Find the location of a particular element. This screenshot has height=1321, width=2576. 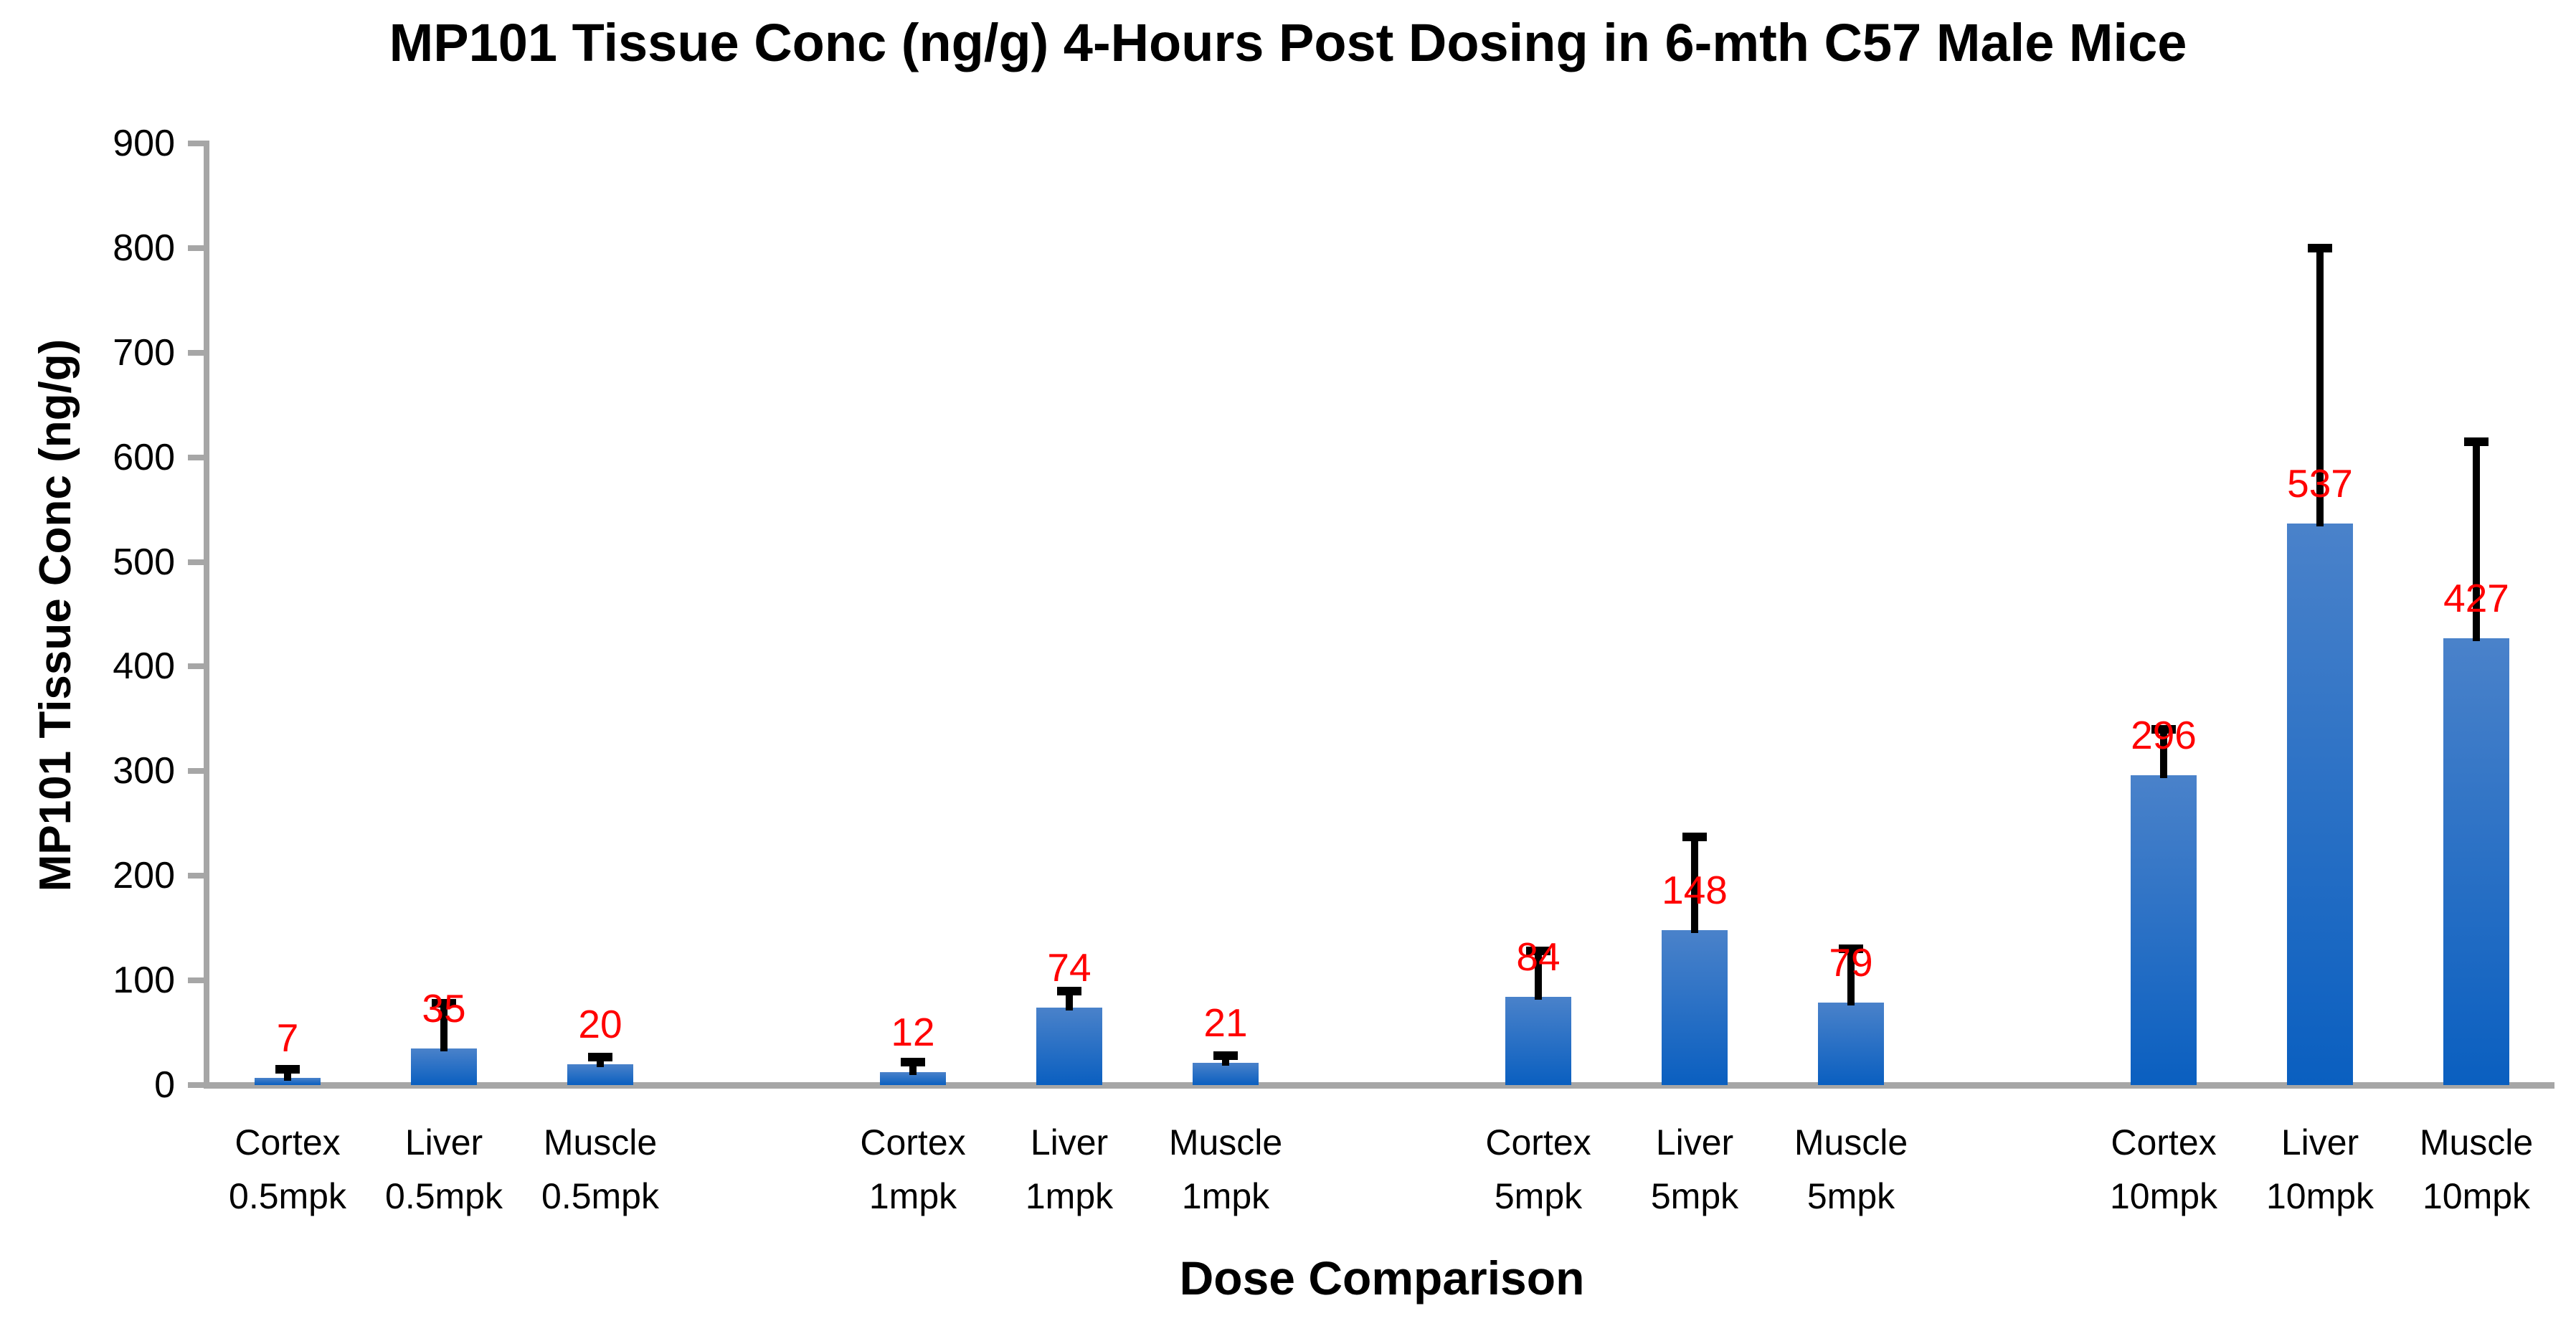

category-label: Liver 1mpk is located at coordinates (1069, 1169).